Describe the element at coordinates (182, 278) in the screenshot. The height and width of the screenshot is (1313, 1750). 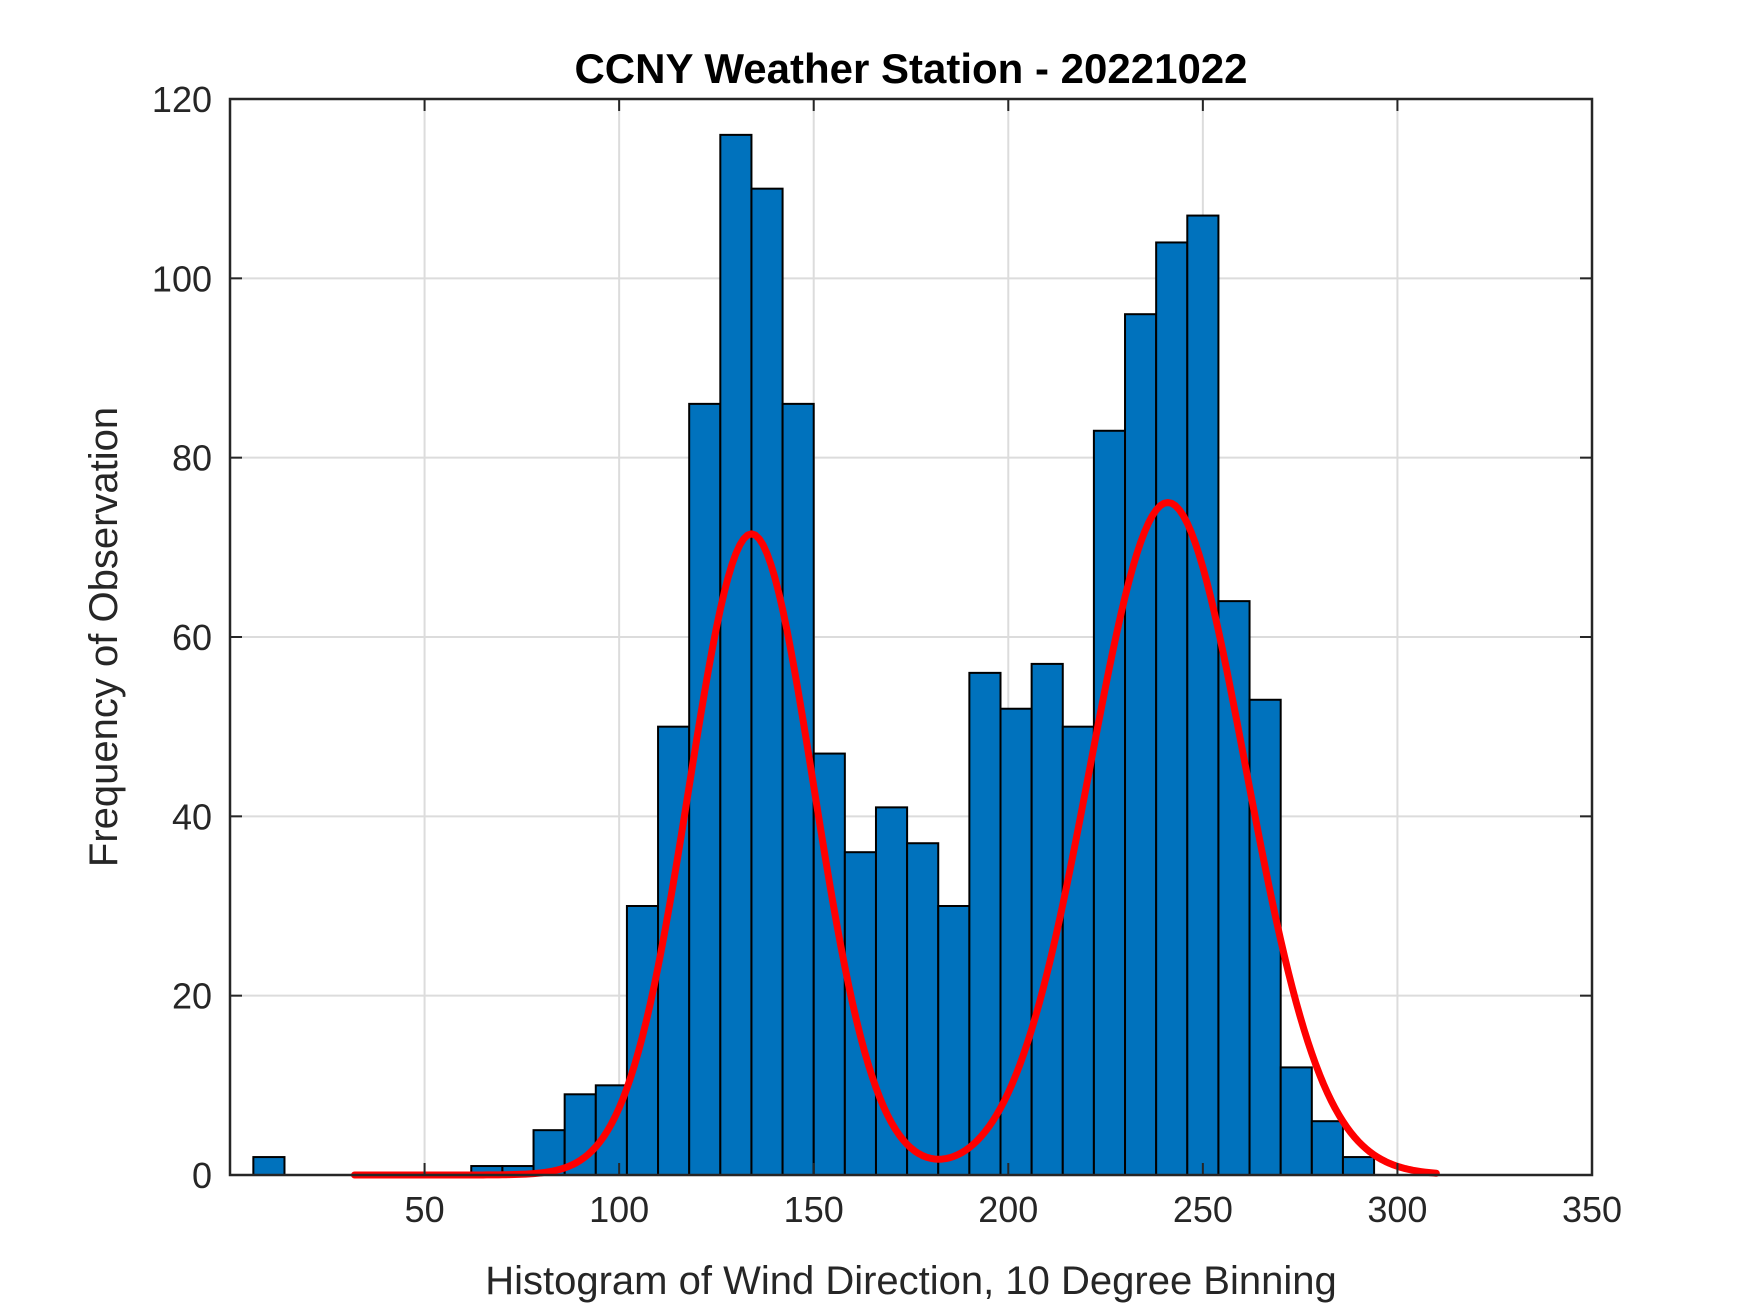
I see `y-tick-label: 100` at that location.